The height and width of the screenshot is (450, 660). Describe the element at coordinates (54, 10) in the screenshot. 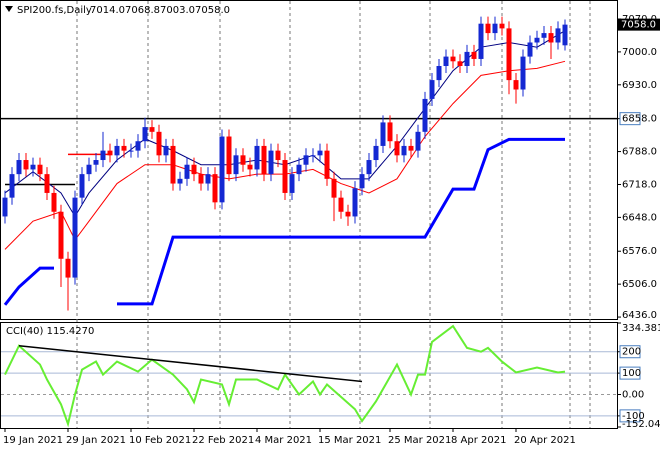

I see `symbol: SPI200.fs,Daily` at that location.